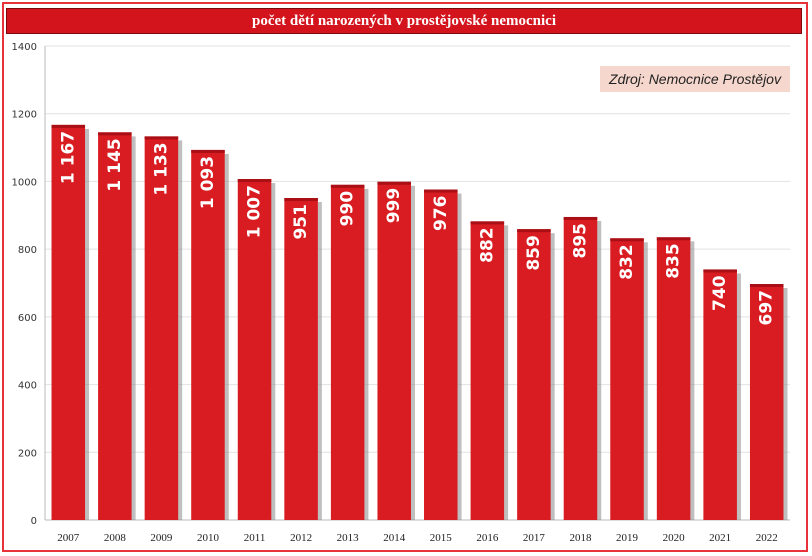  Describe the element at coordinates (301, 222) in the screenshot. I see `bar-value-label: 951` at that location.